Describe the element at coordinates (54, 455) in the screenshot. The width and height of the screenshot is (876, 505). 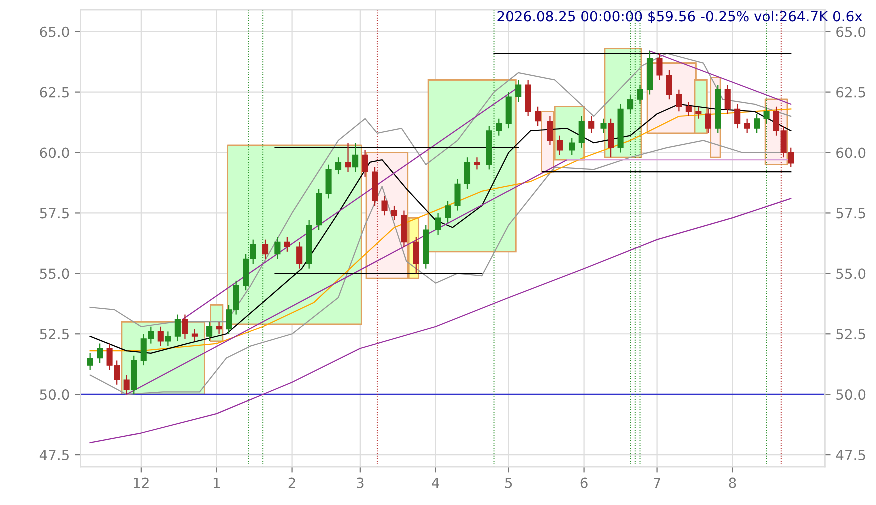
I see `y-tick-label: 47.5` at that location.